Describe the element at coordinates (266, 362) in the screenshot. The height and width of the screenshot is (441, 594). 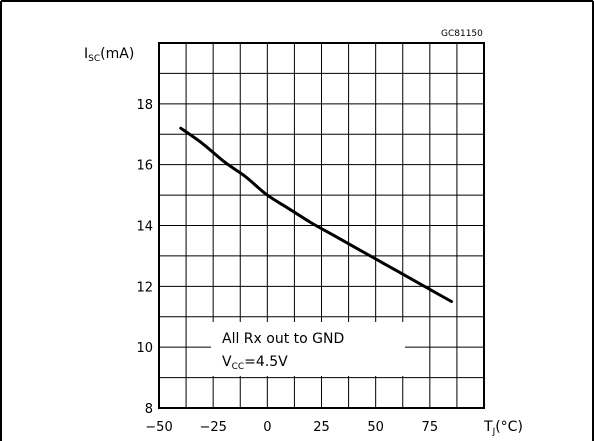
I see `annotation-line-2-rest: =4.5V` at that location.